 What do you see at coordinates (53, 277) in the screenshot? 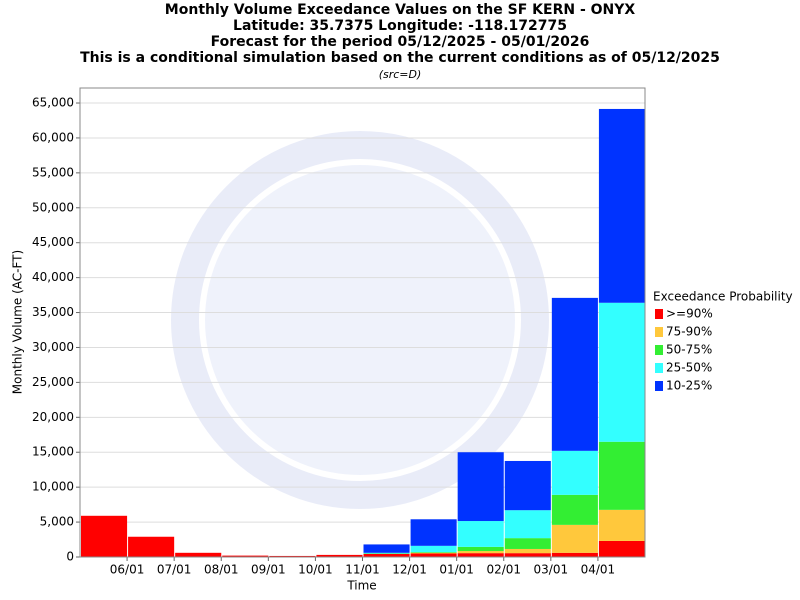
I see `y-tick-label: 40,000` at bounding box center [53, 277].